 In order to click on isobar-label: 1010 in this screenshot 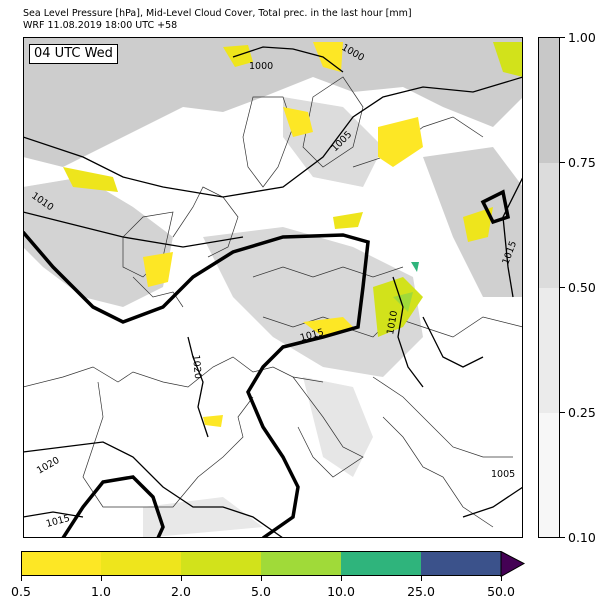, I will do `click(392, 323)`.